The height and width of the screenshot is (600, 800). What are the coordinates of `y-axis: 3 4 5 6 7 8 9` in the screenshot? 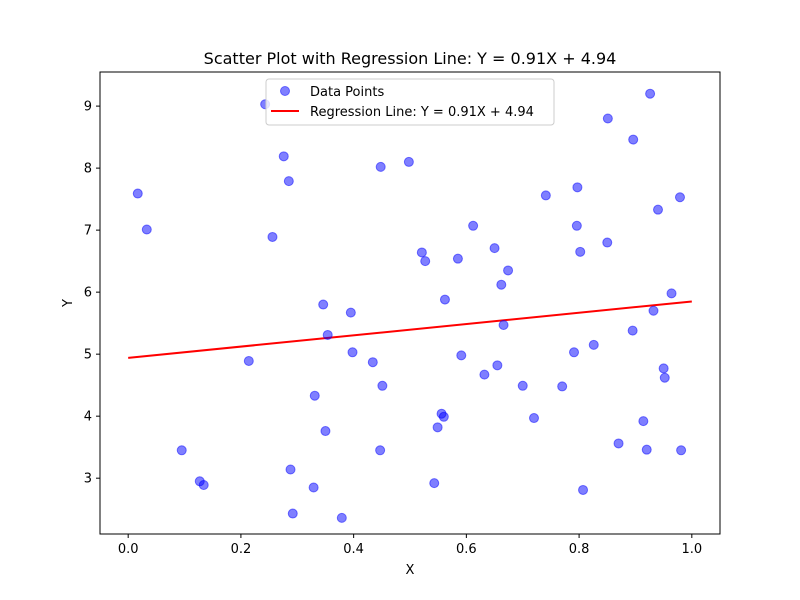 It's located at (92, 293).